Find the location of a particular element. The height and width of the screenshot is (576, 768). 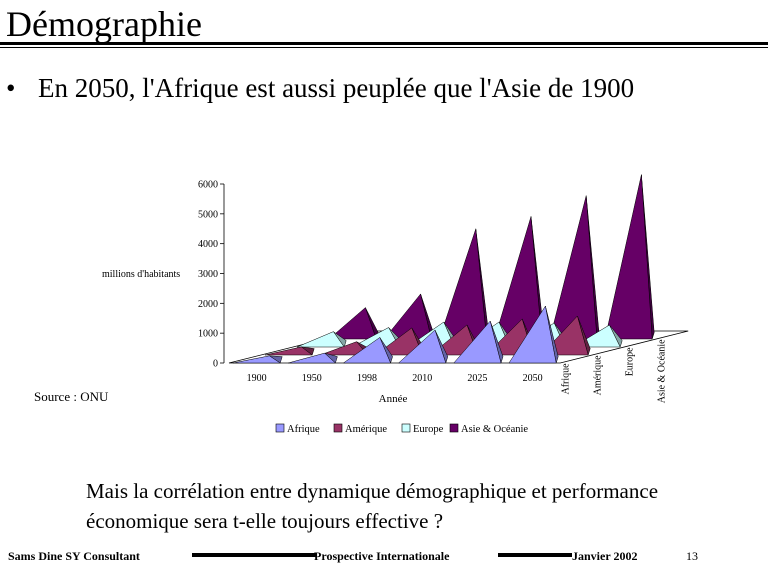

x-tick-label: 2025 is located at coordinates (477, 378).